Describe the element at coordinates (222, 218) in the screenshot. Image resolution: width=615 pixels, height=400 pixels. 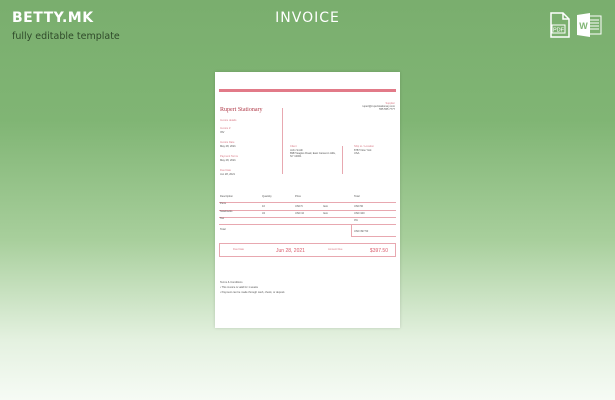
I see `tax-label: Tax` at that location.